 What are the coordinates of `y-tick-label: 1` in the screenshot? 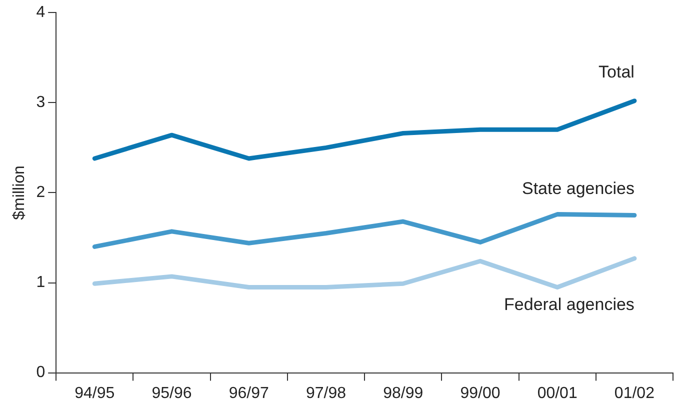 It's located at (41, 283).